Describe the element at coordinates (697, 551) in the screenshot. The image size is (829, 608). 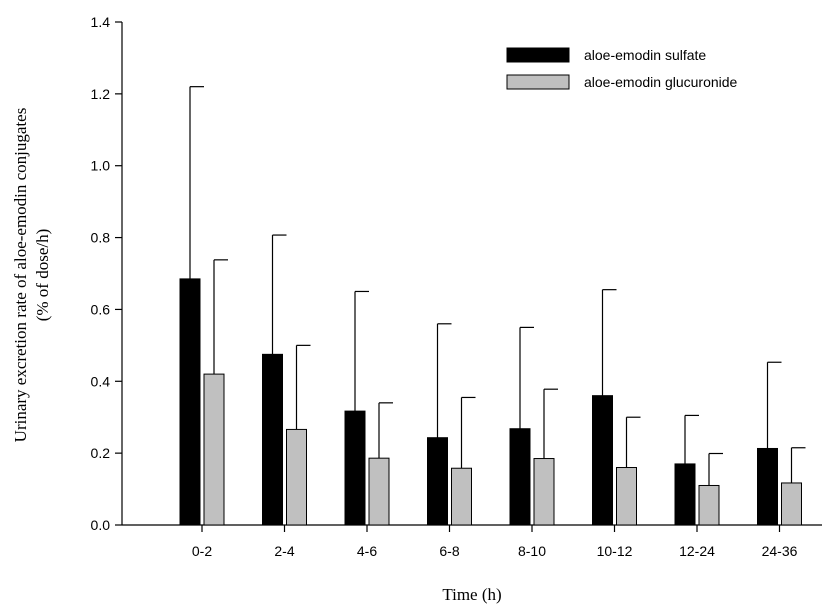
I see `x-tick-label: 12-24` at that location.